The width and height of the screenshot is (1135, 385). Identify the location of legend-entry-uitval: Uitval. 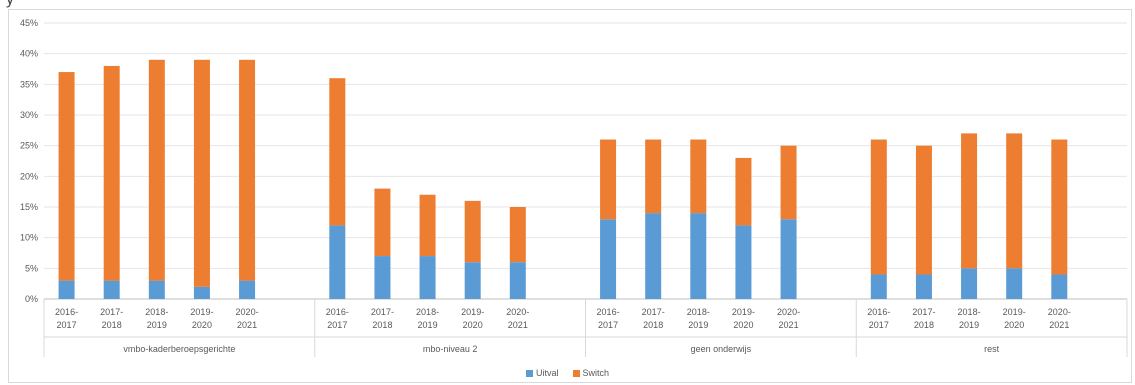
(542, 373).